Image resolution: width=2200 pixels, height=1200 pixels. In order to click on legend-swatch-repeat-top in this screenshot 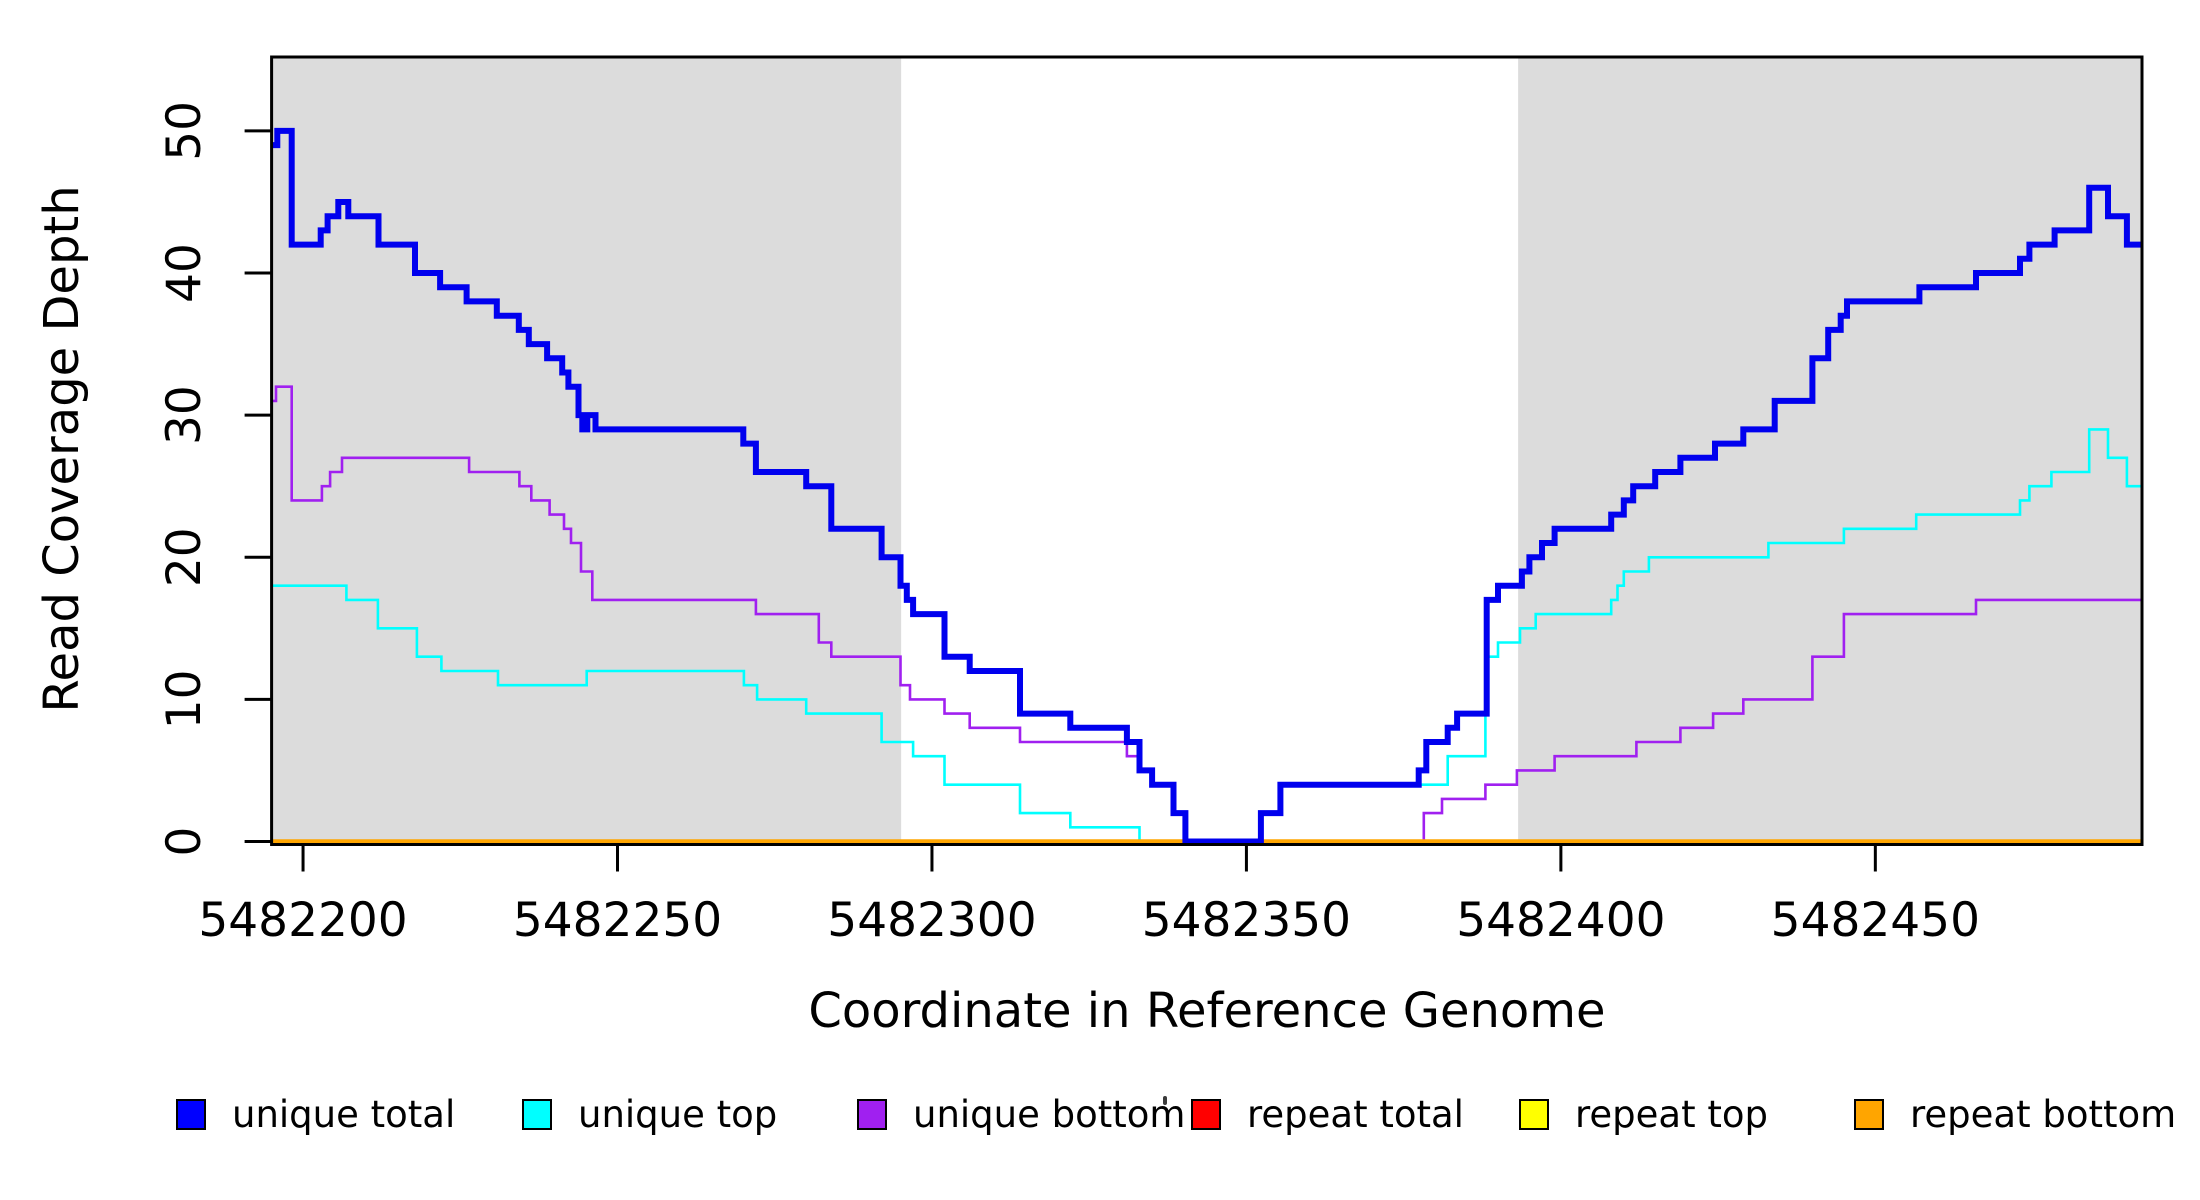, I will do `click(1534, 1114)`.